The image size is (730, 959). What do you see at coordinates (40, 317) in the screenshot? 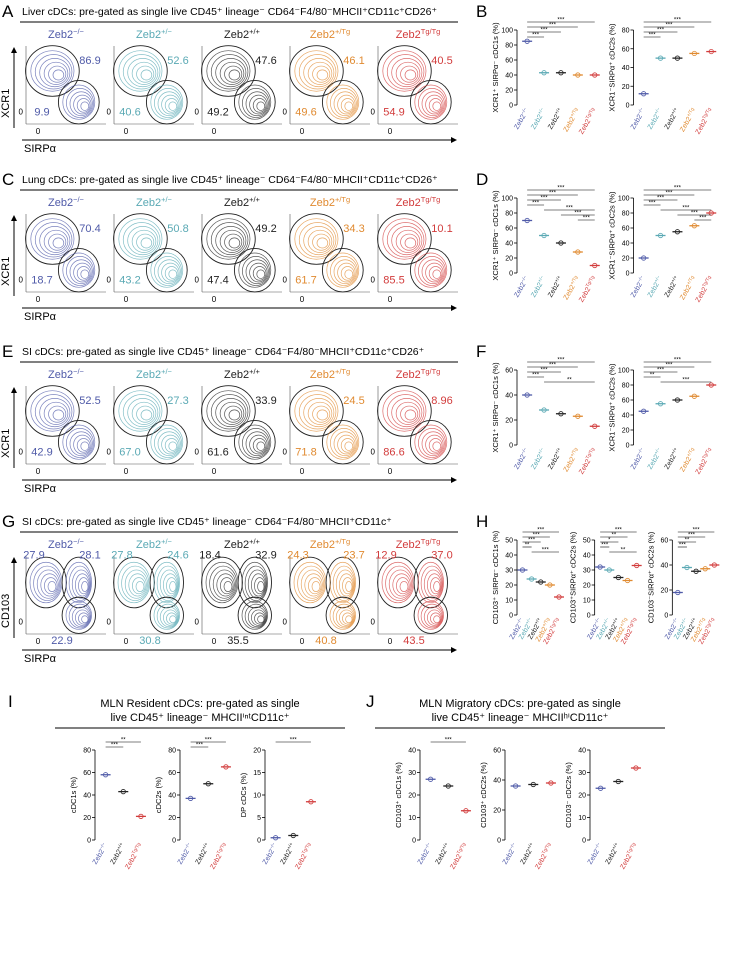
I see `x-axis-label: SIRPα` at bounding box center [40, 317].